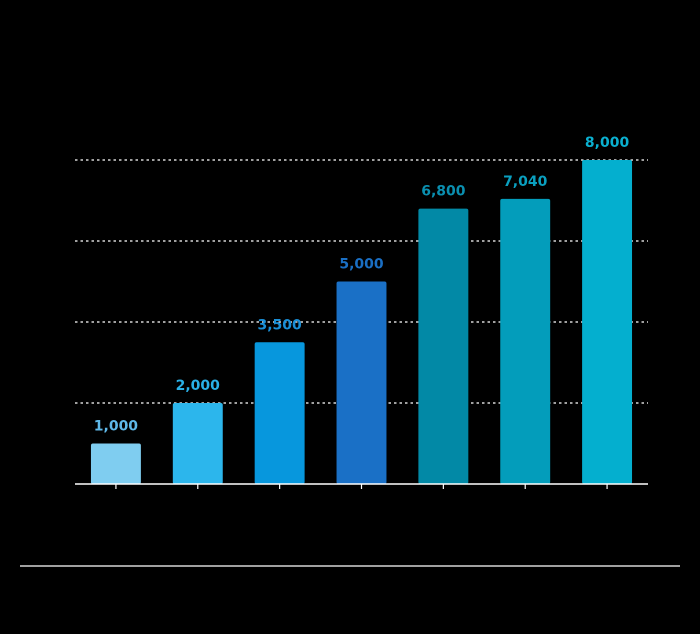 The height and width of the screenshot is (634, 700). I want to click on data-label-0: 1,000, so click(116, 427).